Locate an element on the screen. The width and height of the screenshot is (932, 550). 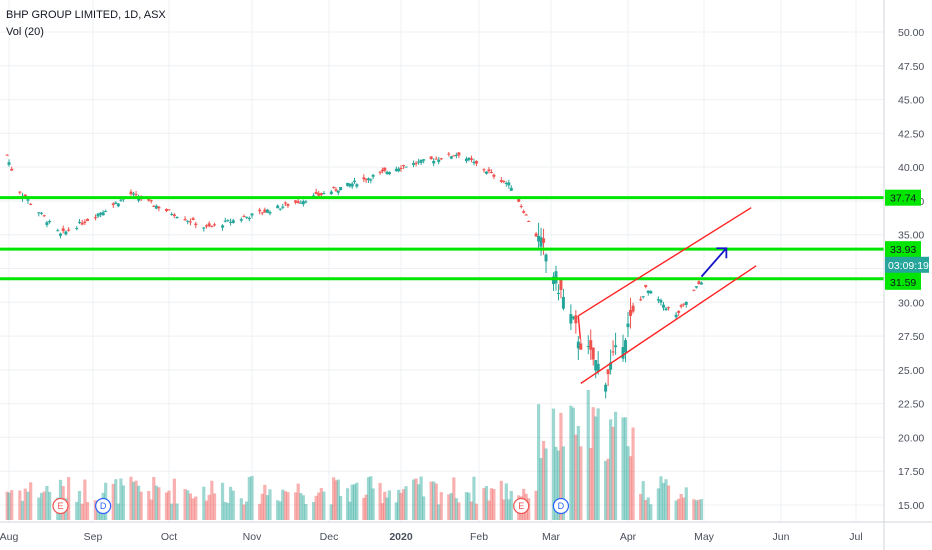
countdown-tag-text: 03:09:19 is located at coordinates (908, 266).